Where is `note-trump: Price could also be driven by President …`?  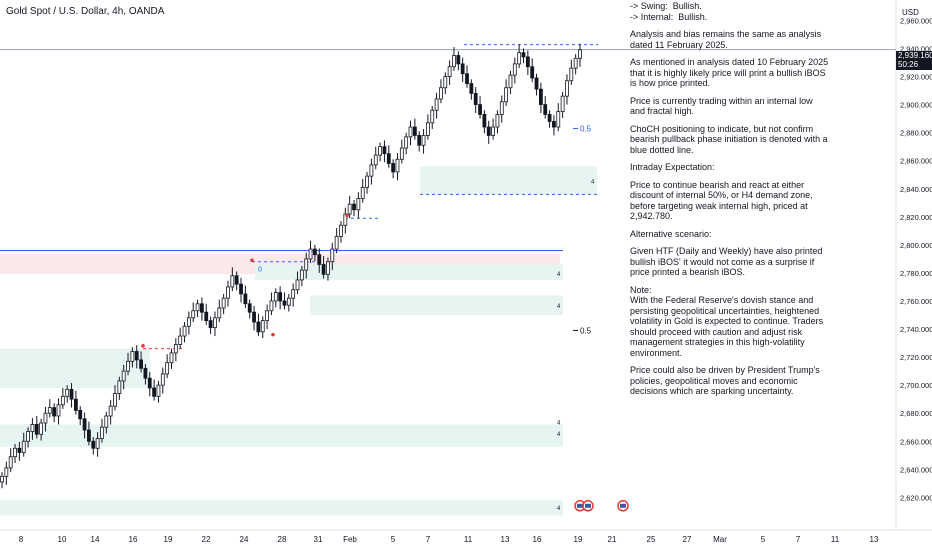
note-trump: Price could also be driven by President … is located at coordinates (726, 380).